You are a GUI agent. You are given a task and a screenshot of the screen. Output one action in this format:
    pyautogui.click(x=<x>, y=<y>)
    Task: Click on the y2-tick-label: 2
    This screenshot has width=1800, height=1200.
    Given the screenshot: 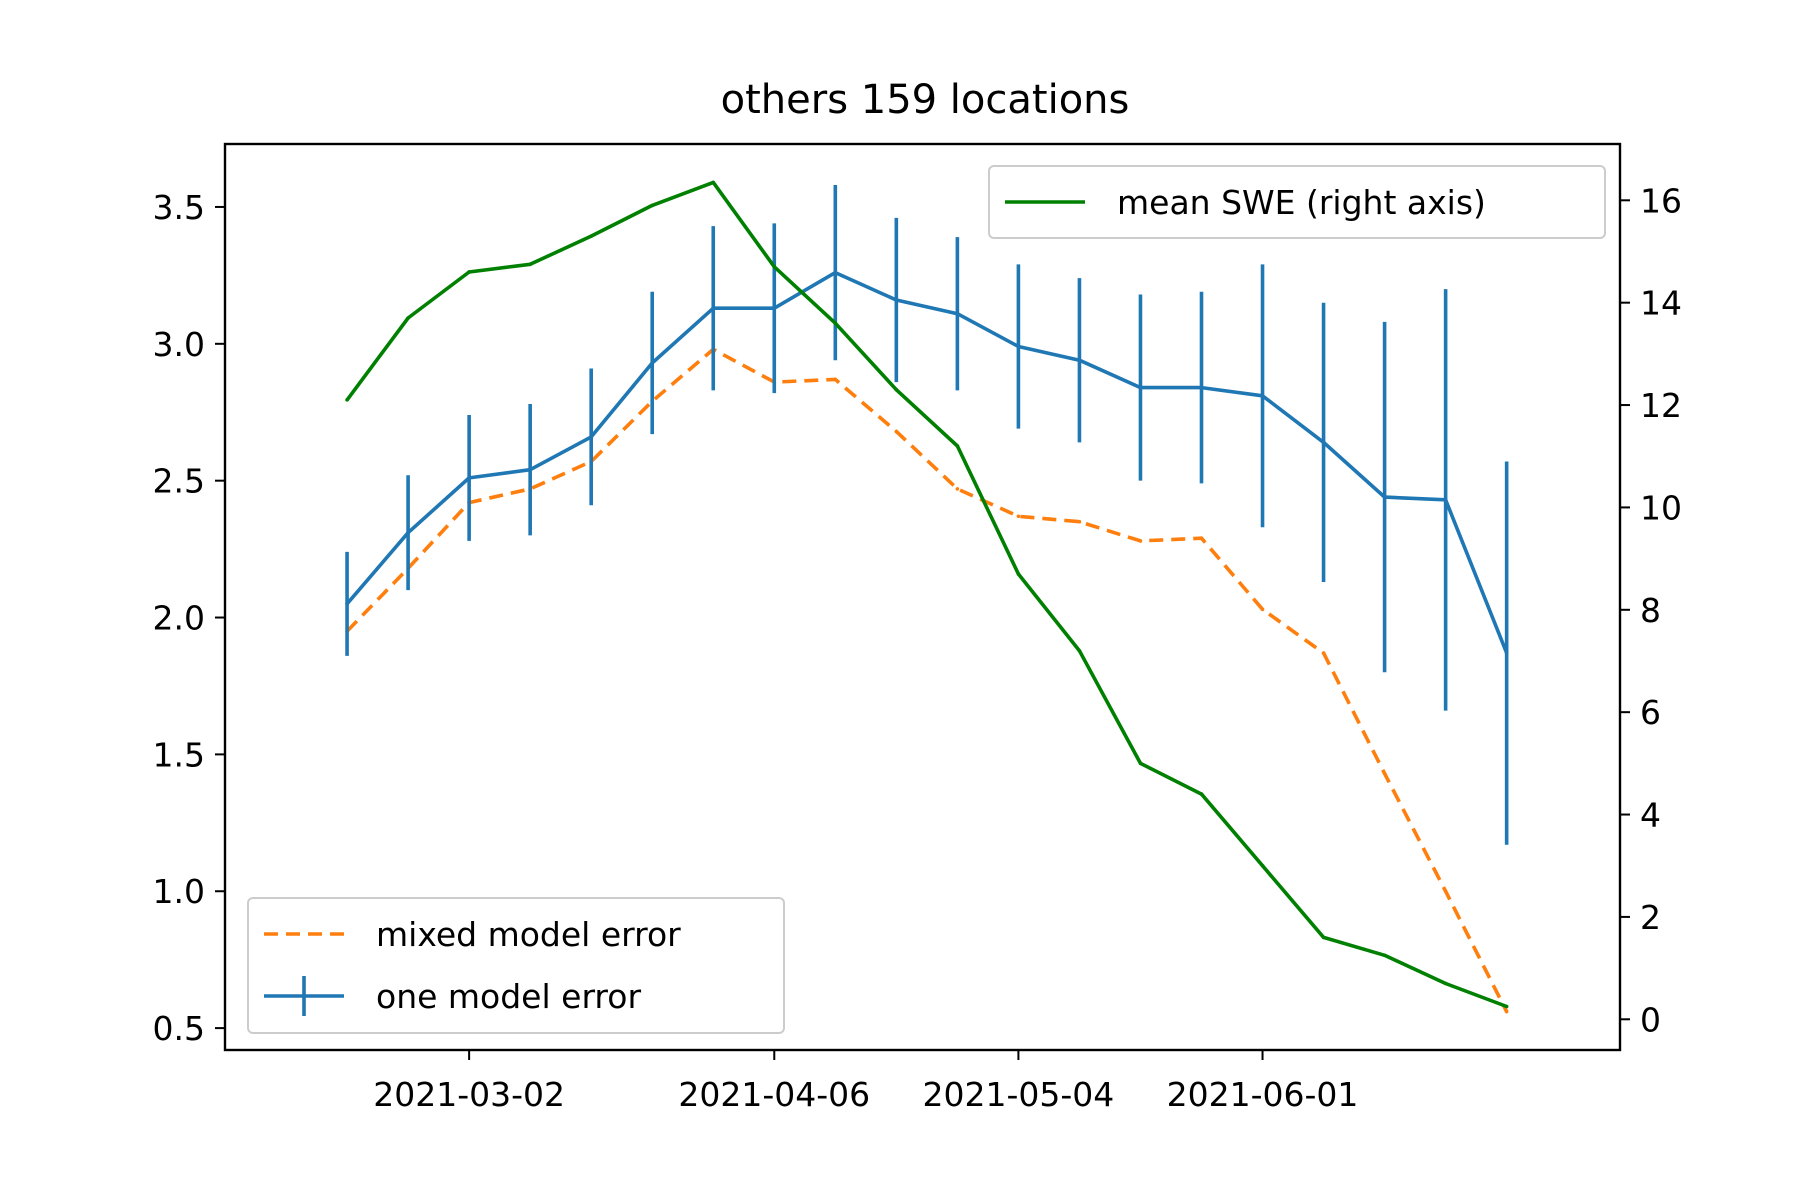 What is the action you would take?
    pyautogui.click(x=1650, y=917)
    